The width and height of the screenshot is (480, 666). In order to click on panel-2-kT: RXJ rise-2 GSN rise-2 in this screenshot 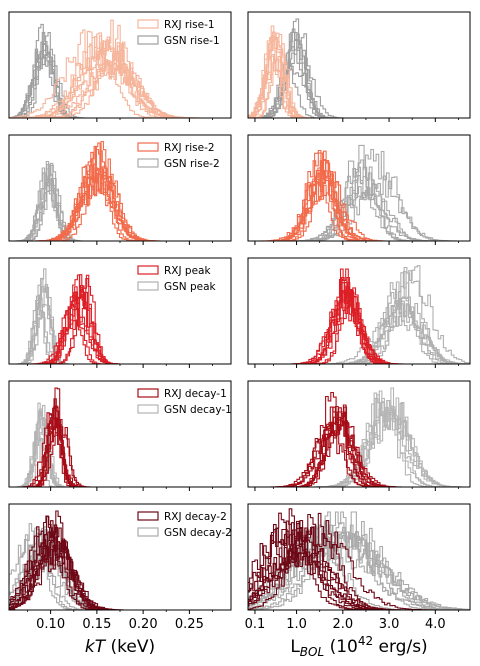, I will do `click(120, 189)`.